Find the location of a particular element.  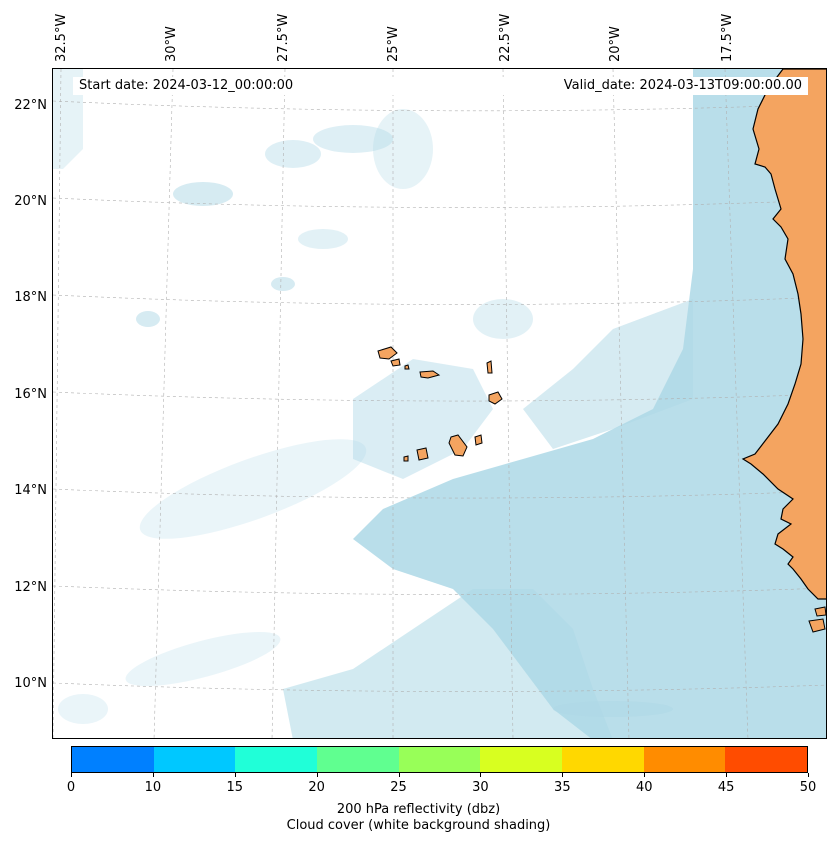

lat-label-16n: 16°N is located at coordinates (30, 394).